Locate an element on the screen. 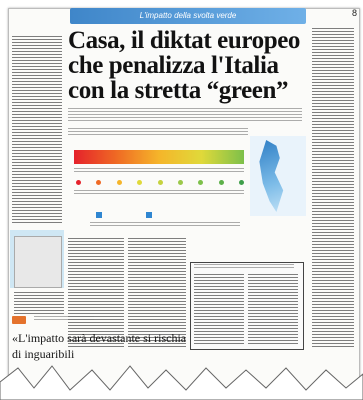 Image resolution: width=363 pixels, height=400 pixels. right-column-text is located at coordinates (333, 188).